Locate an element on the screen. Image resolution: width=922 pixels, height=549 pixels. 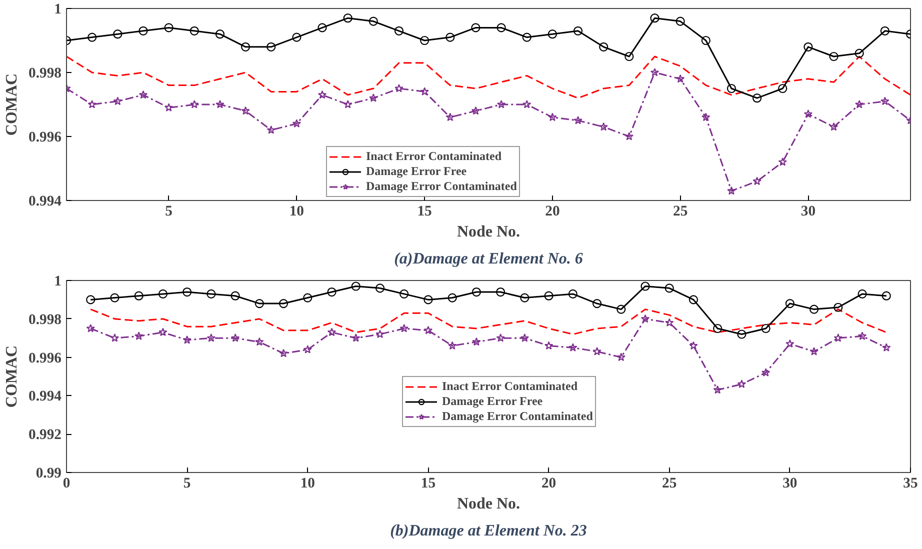
legend-label: Damage Error Free is located at coordinates (492, 401).